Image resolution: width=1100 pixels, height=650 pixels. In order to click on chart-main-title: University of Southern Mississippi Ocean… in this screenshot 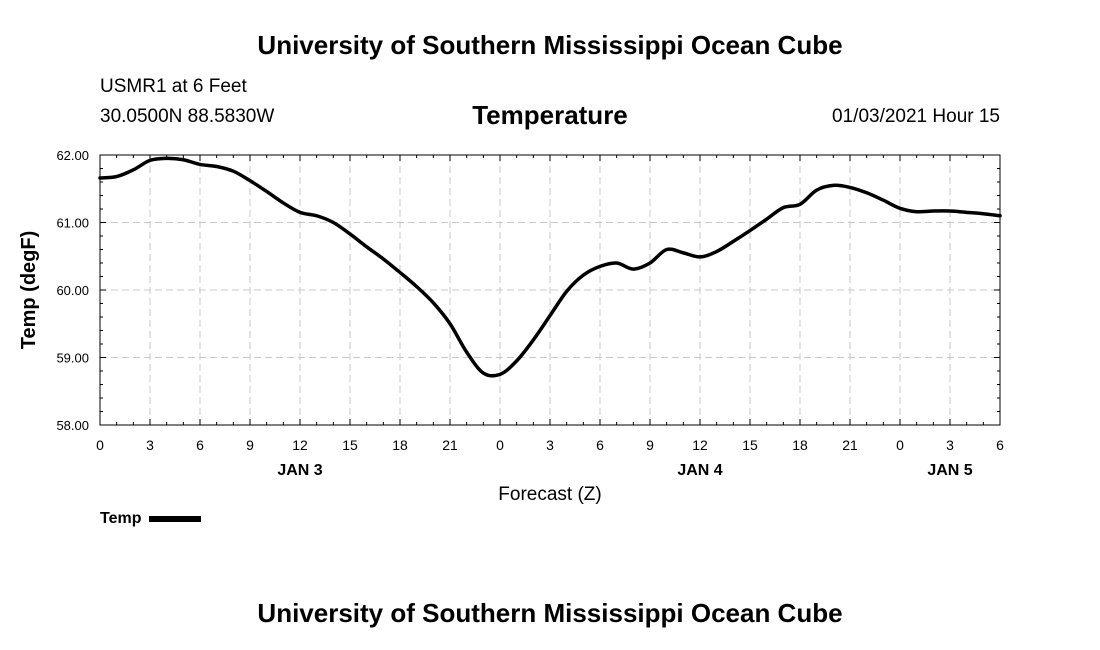, I will do `click(550, 45)`.